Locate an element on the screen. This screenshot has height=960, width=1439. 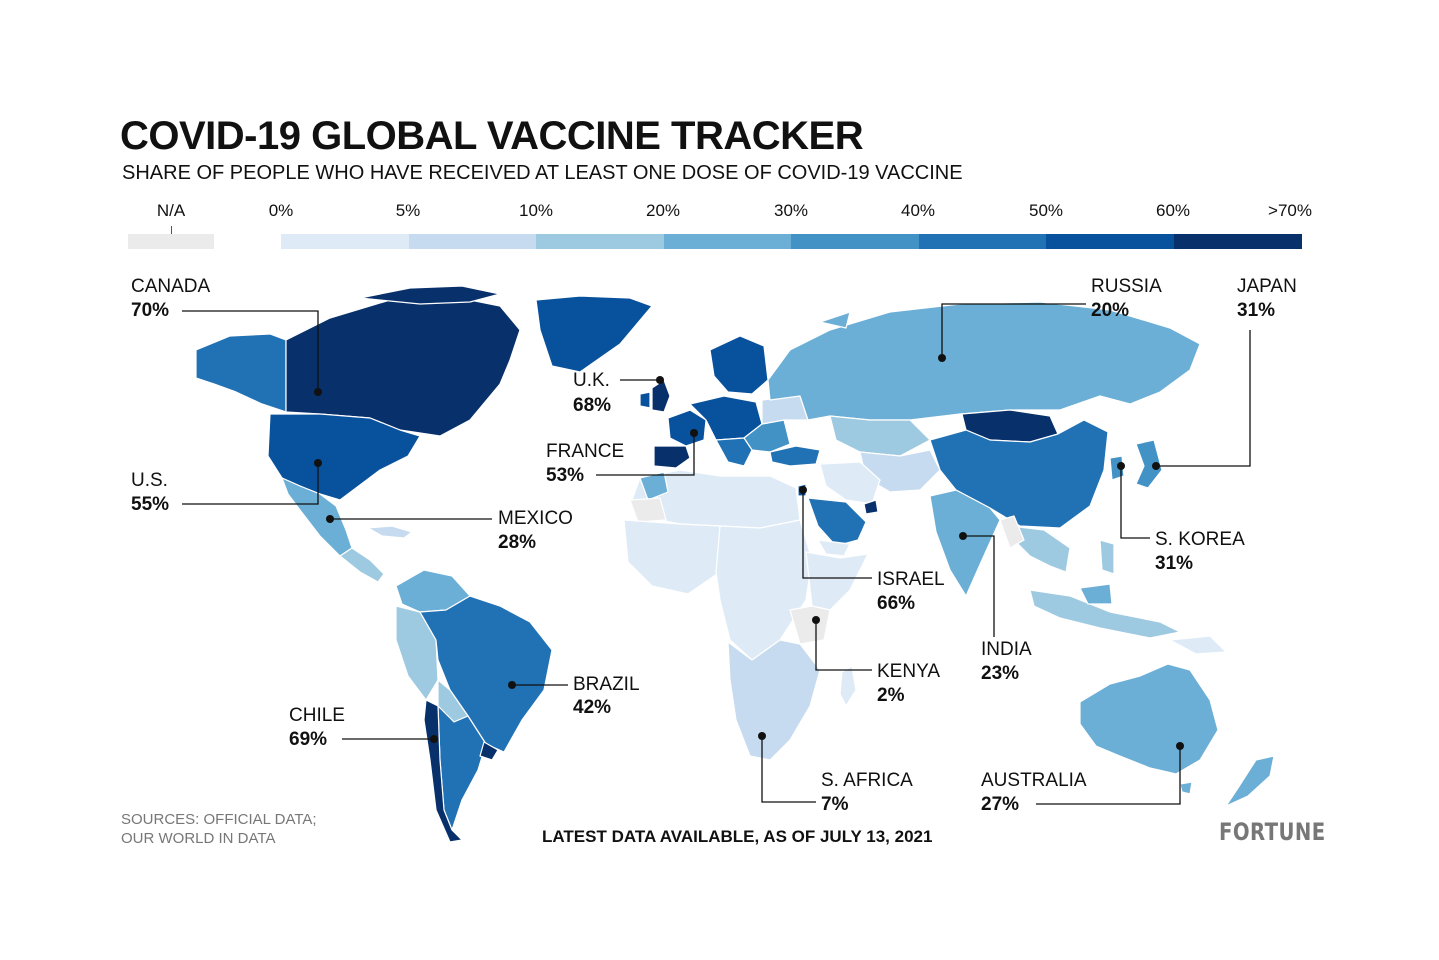
marker-japan is located at coordinates (1156, 466).